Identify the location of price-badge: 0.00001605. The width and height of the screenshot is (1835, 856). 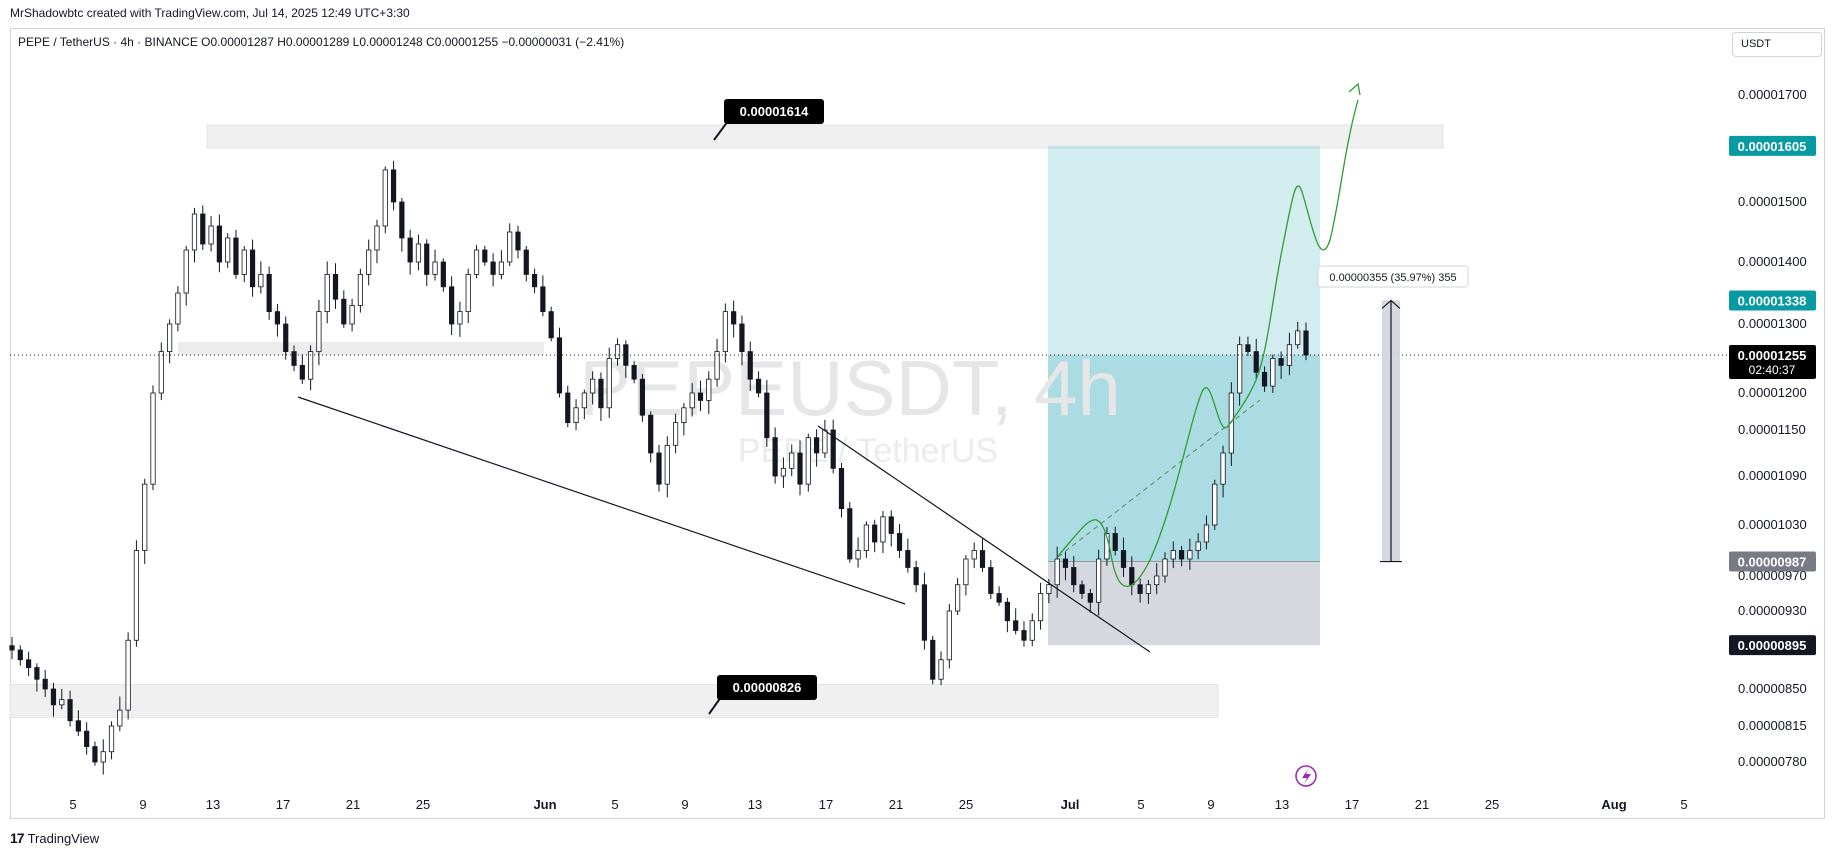
(1772, 145).